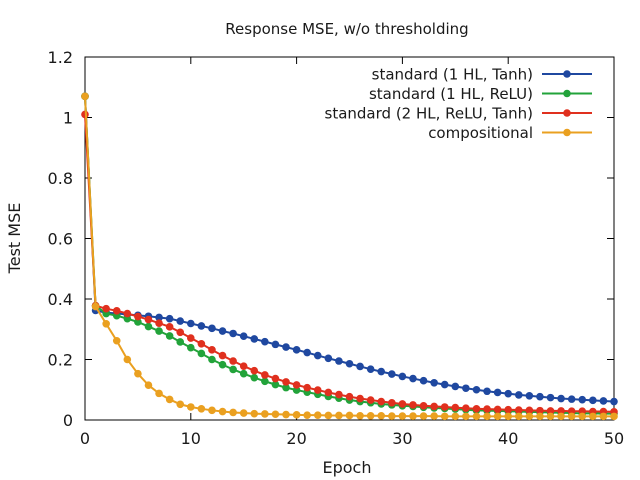 This screenshot has height=480, width=640. Describe the element at coordinates (14, 239) in the screenshot. I see `y-axis-label: Test MSE` at that location.